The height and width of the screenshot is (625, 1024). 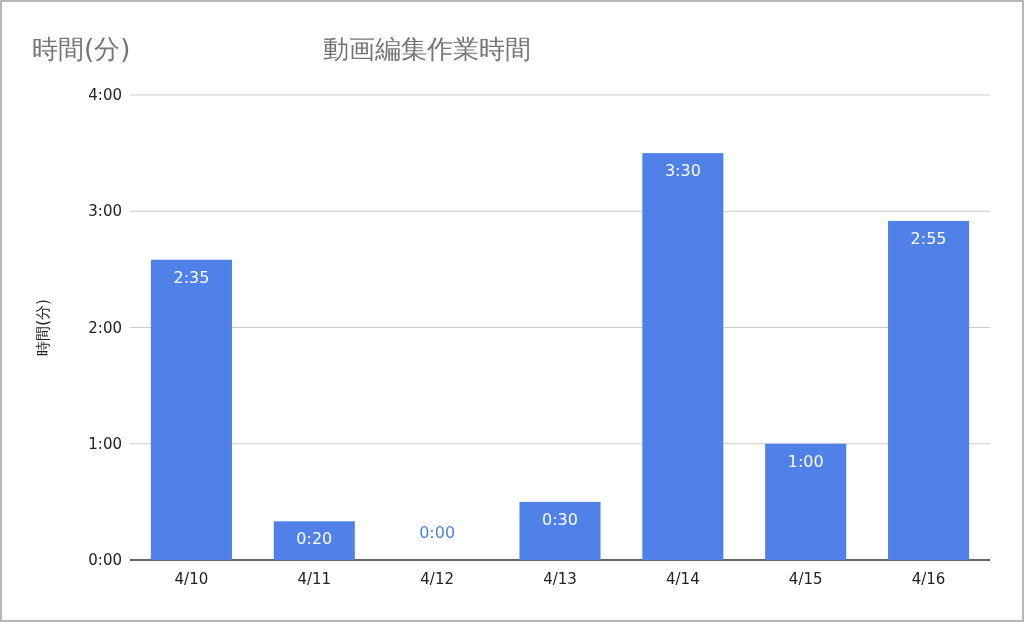 I want to click on x-tick-label: 4/12, so click(x=437, y=579).